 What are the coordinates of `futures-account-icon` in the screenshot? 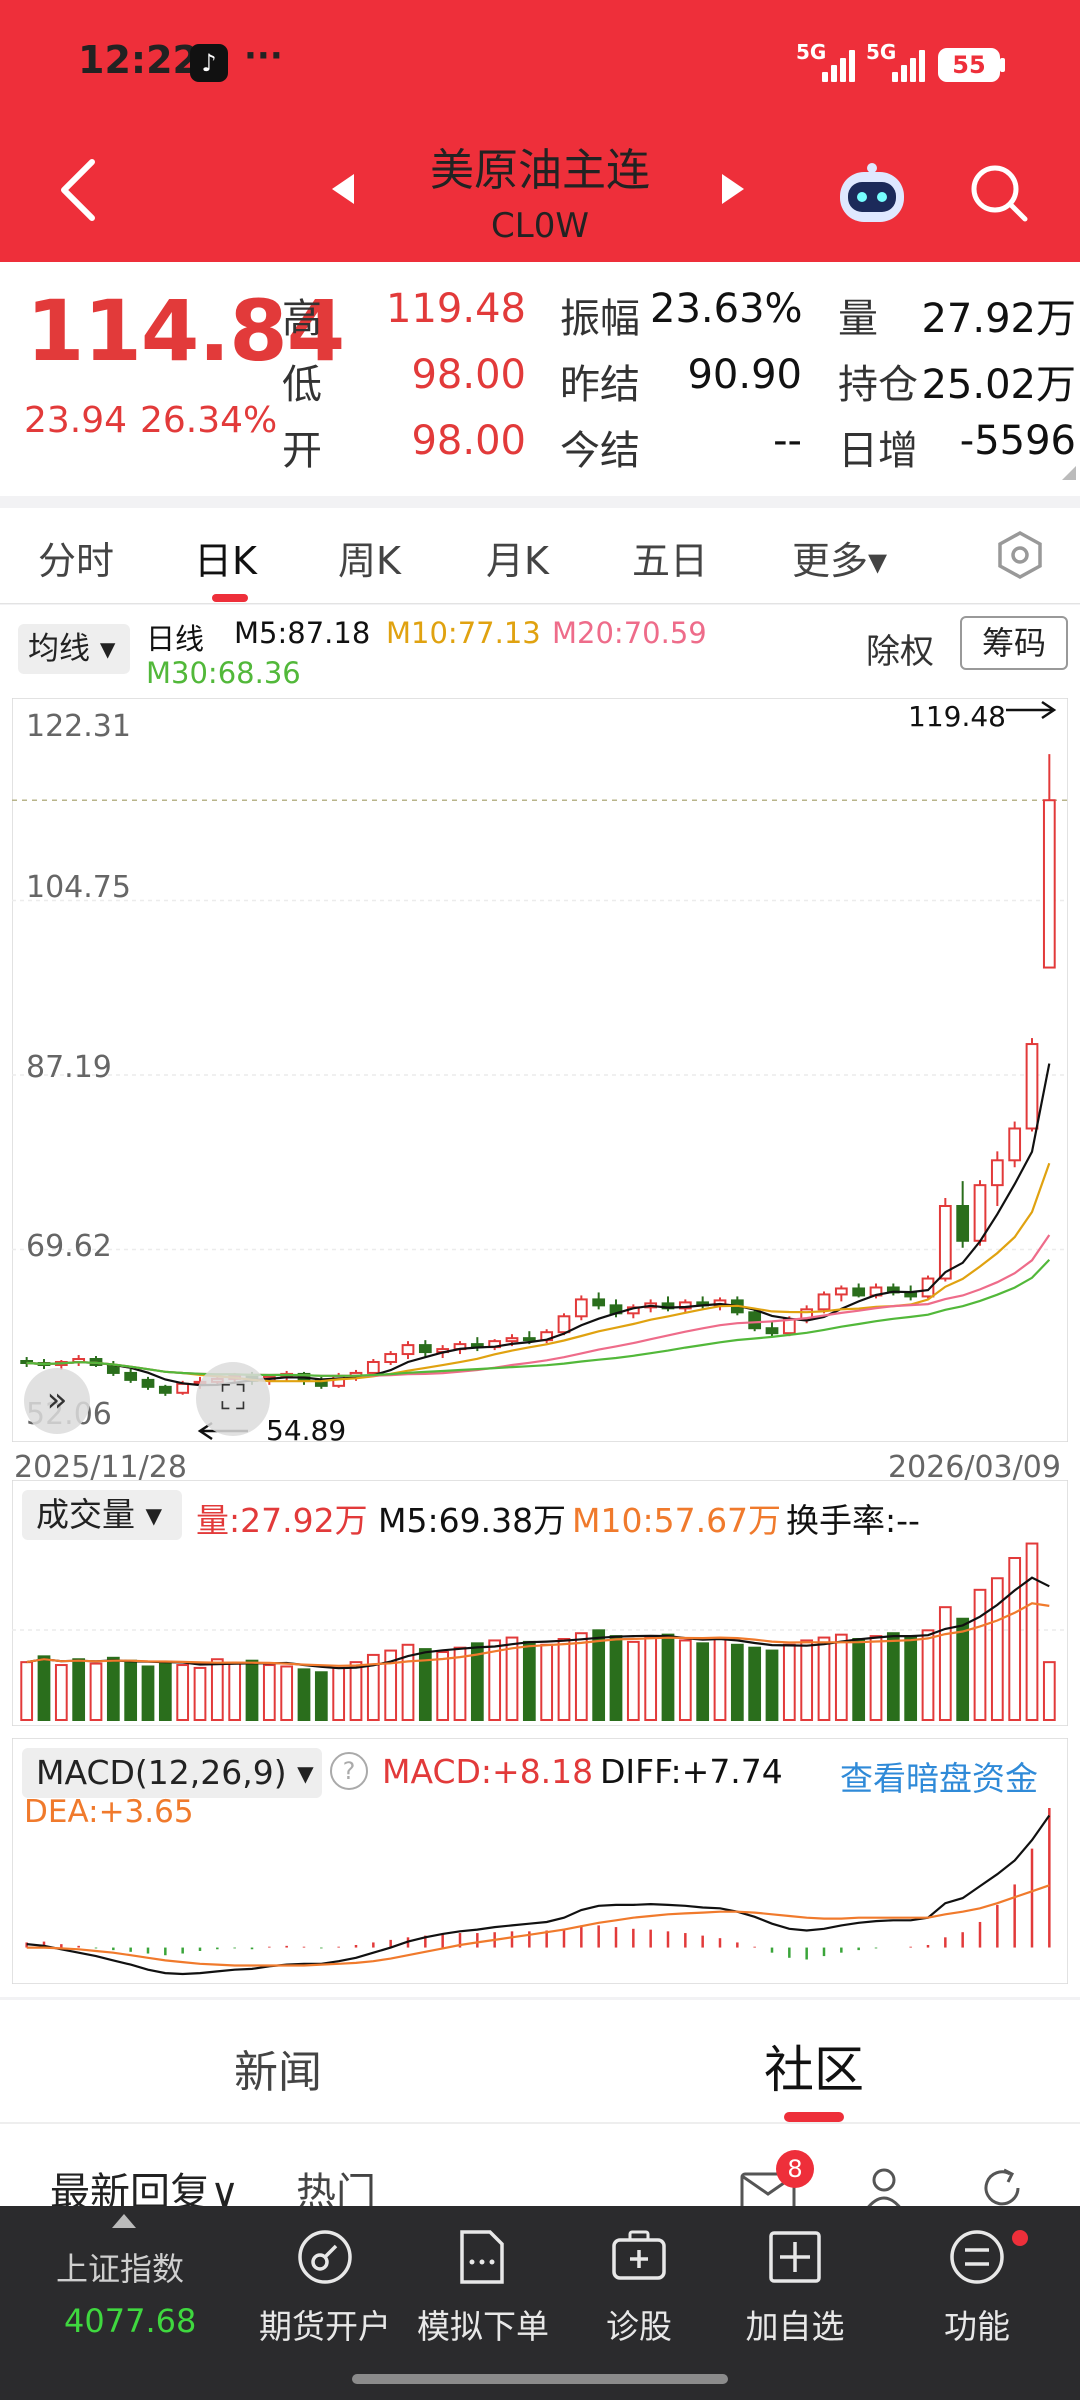 It's located at (325, 2257).